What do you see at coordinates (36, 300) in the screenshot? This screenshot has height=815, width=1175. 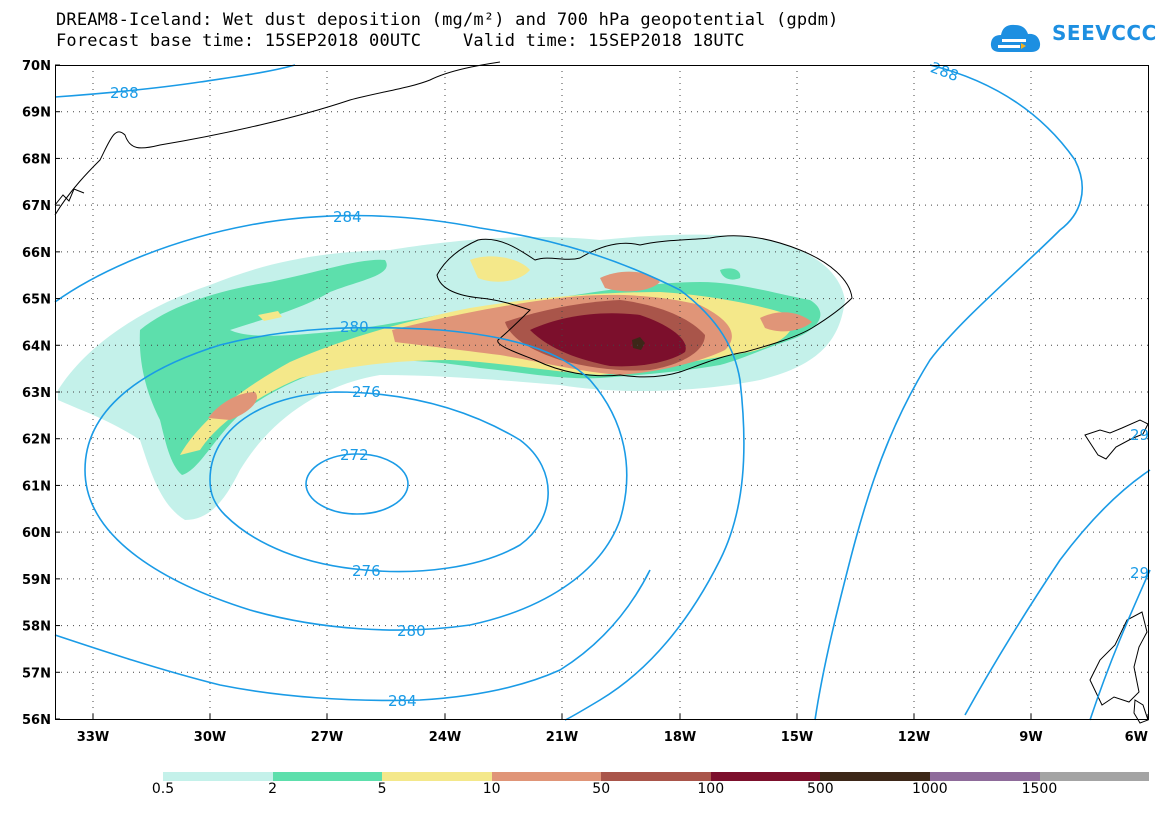 I see `latitude-label: 65N` at bounding box center [36, 300].